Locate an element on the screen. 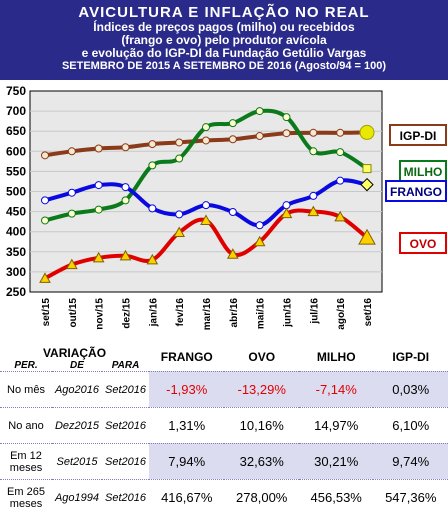 This screenshot has width=448, height=529. row-value-frango: 416,67% is located at coordinates (187, 497).